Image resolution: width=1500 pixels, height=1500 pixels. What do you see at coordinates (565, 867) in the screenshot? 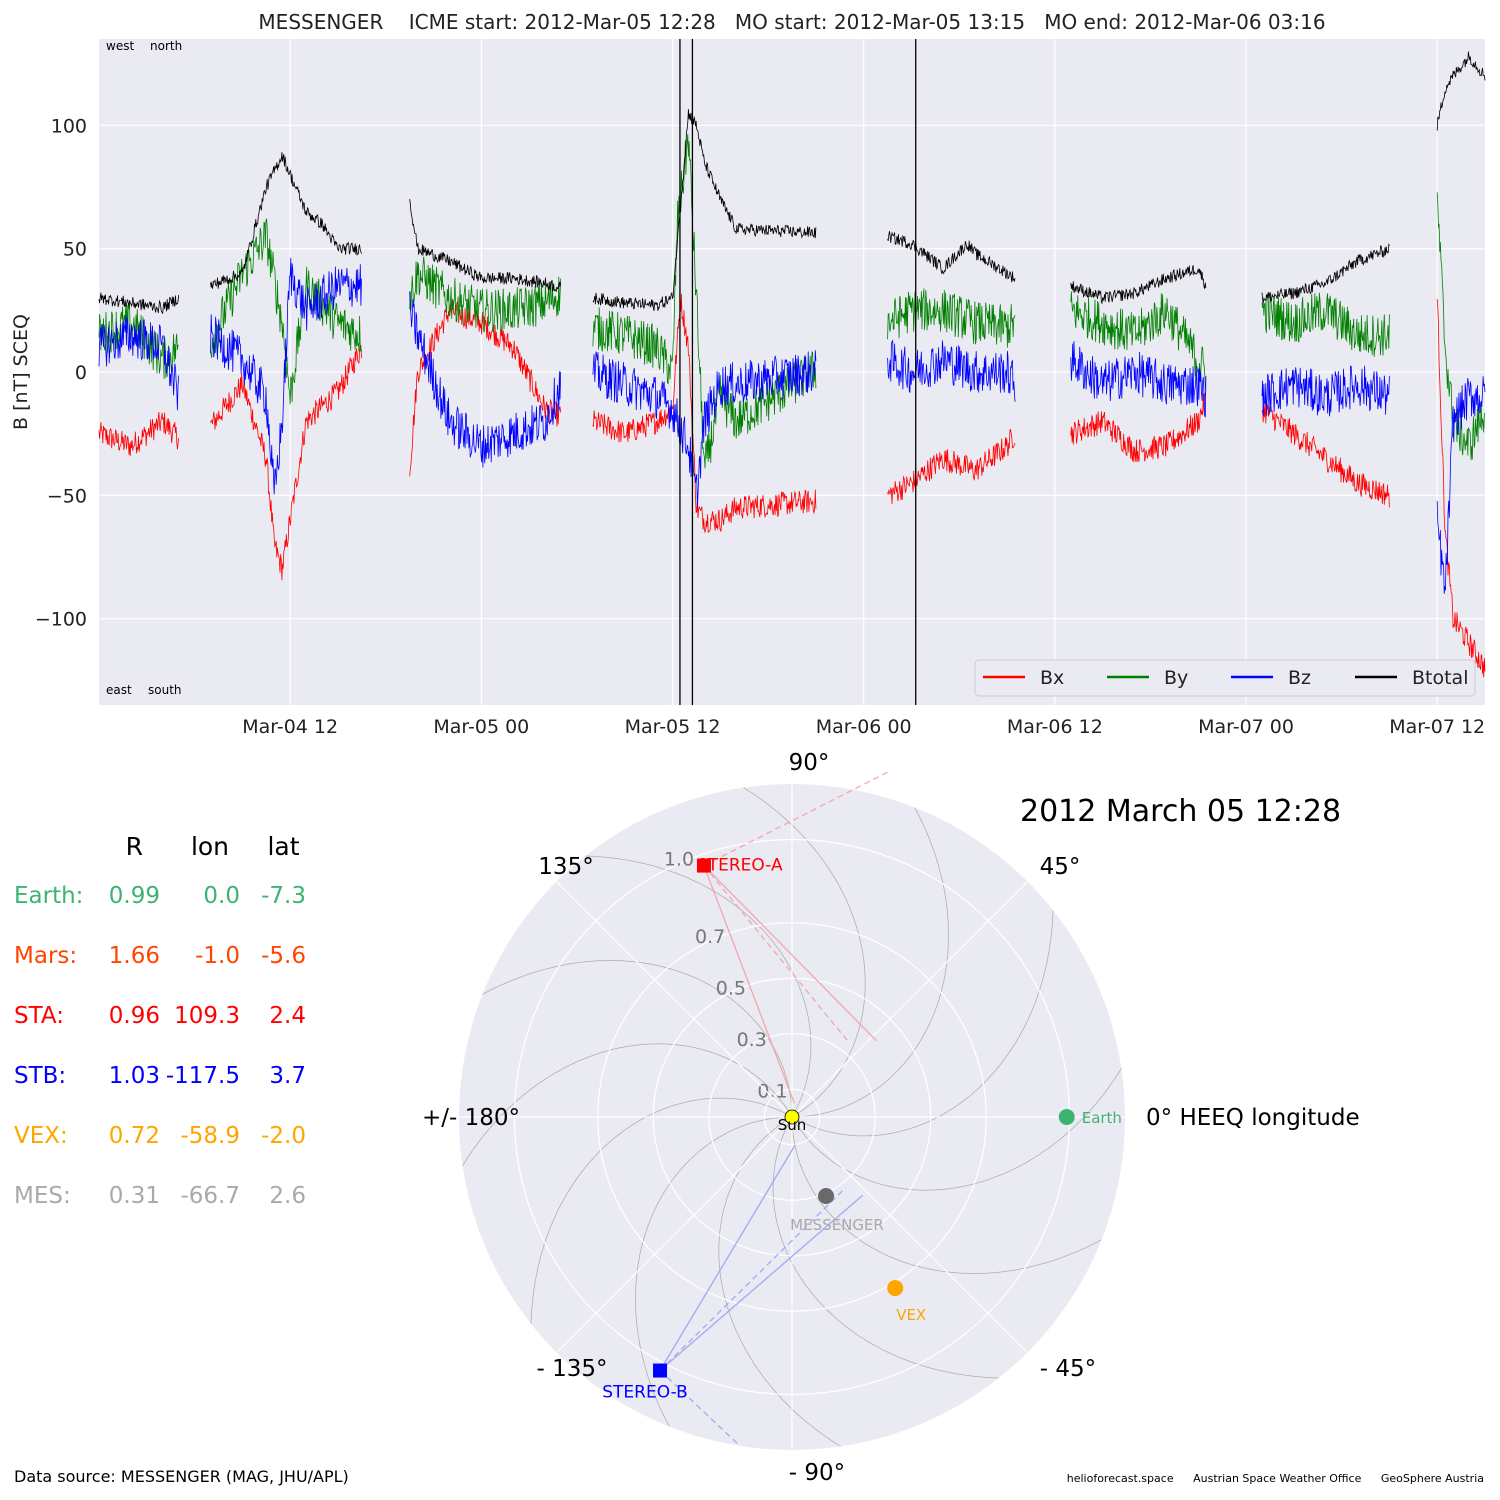
I see `angle-label: 135°` at bounding box center [565, 867].